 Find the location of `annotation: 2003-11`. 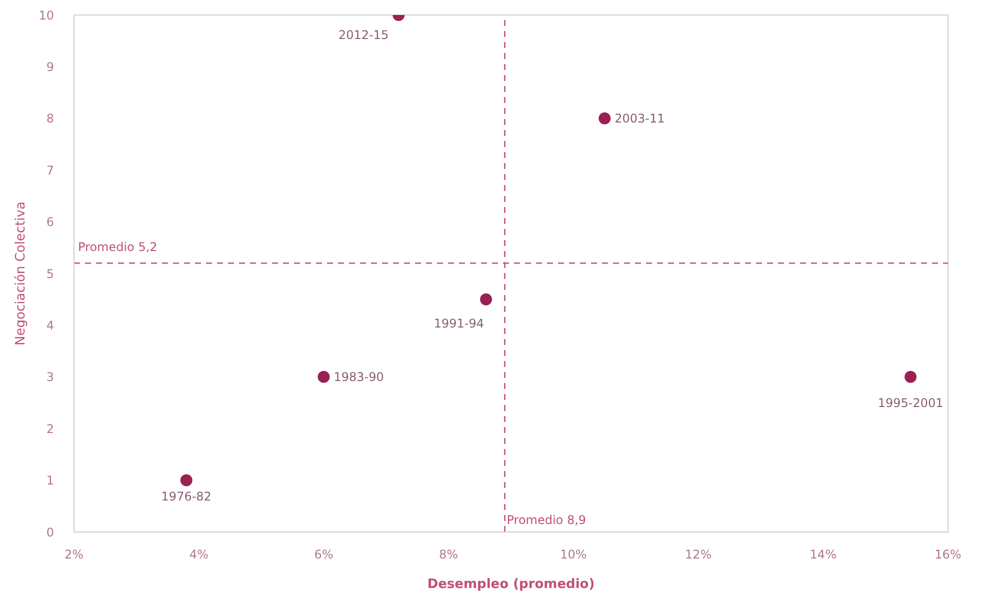

annotation: 2003-11 is located at coordinates (639, 118).